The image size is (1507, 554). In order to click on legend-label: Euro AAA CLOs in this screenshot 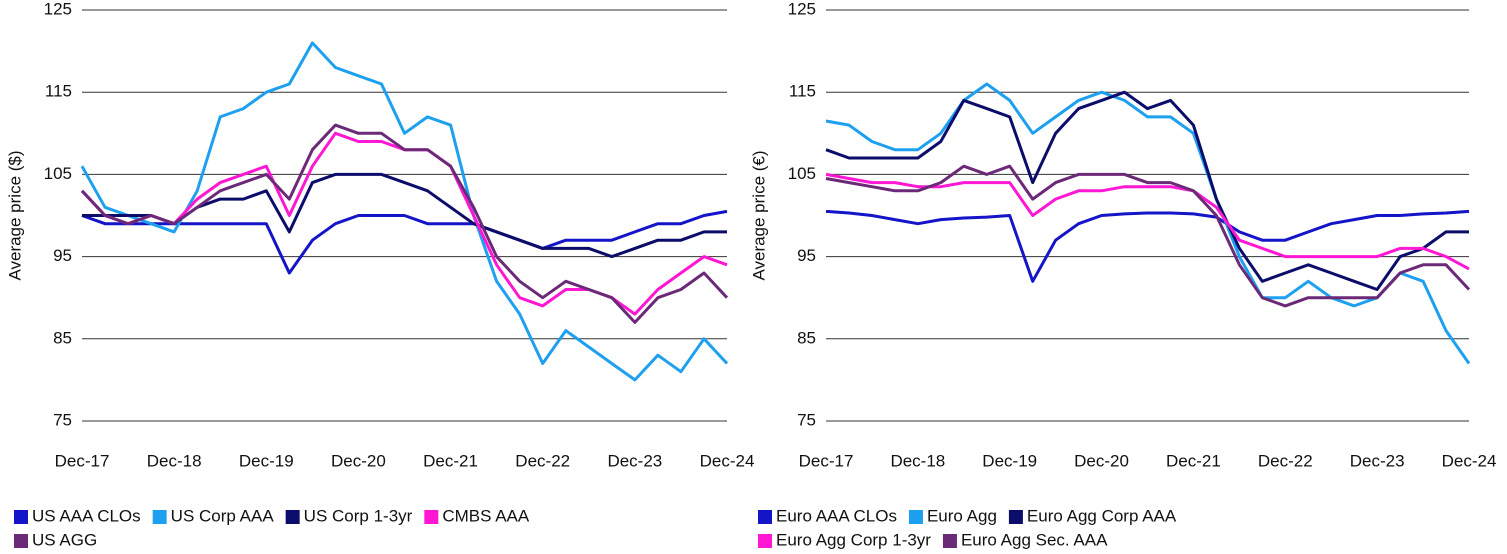, I will do `click(836, 515)`.